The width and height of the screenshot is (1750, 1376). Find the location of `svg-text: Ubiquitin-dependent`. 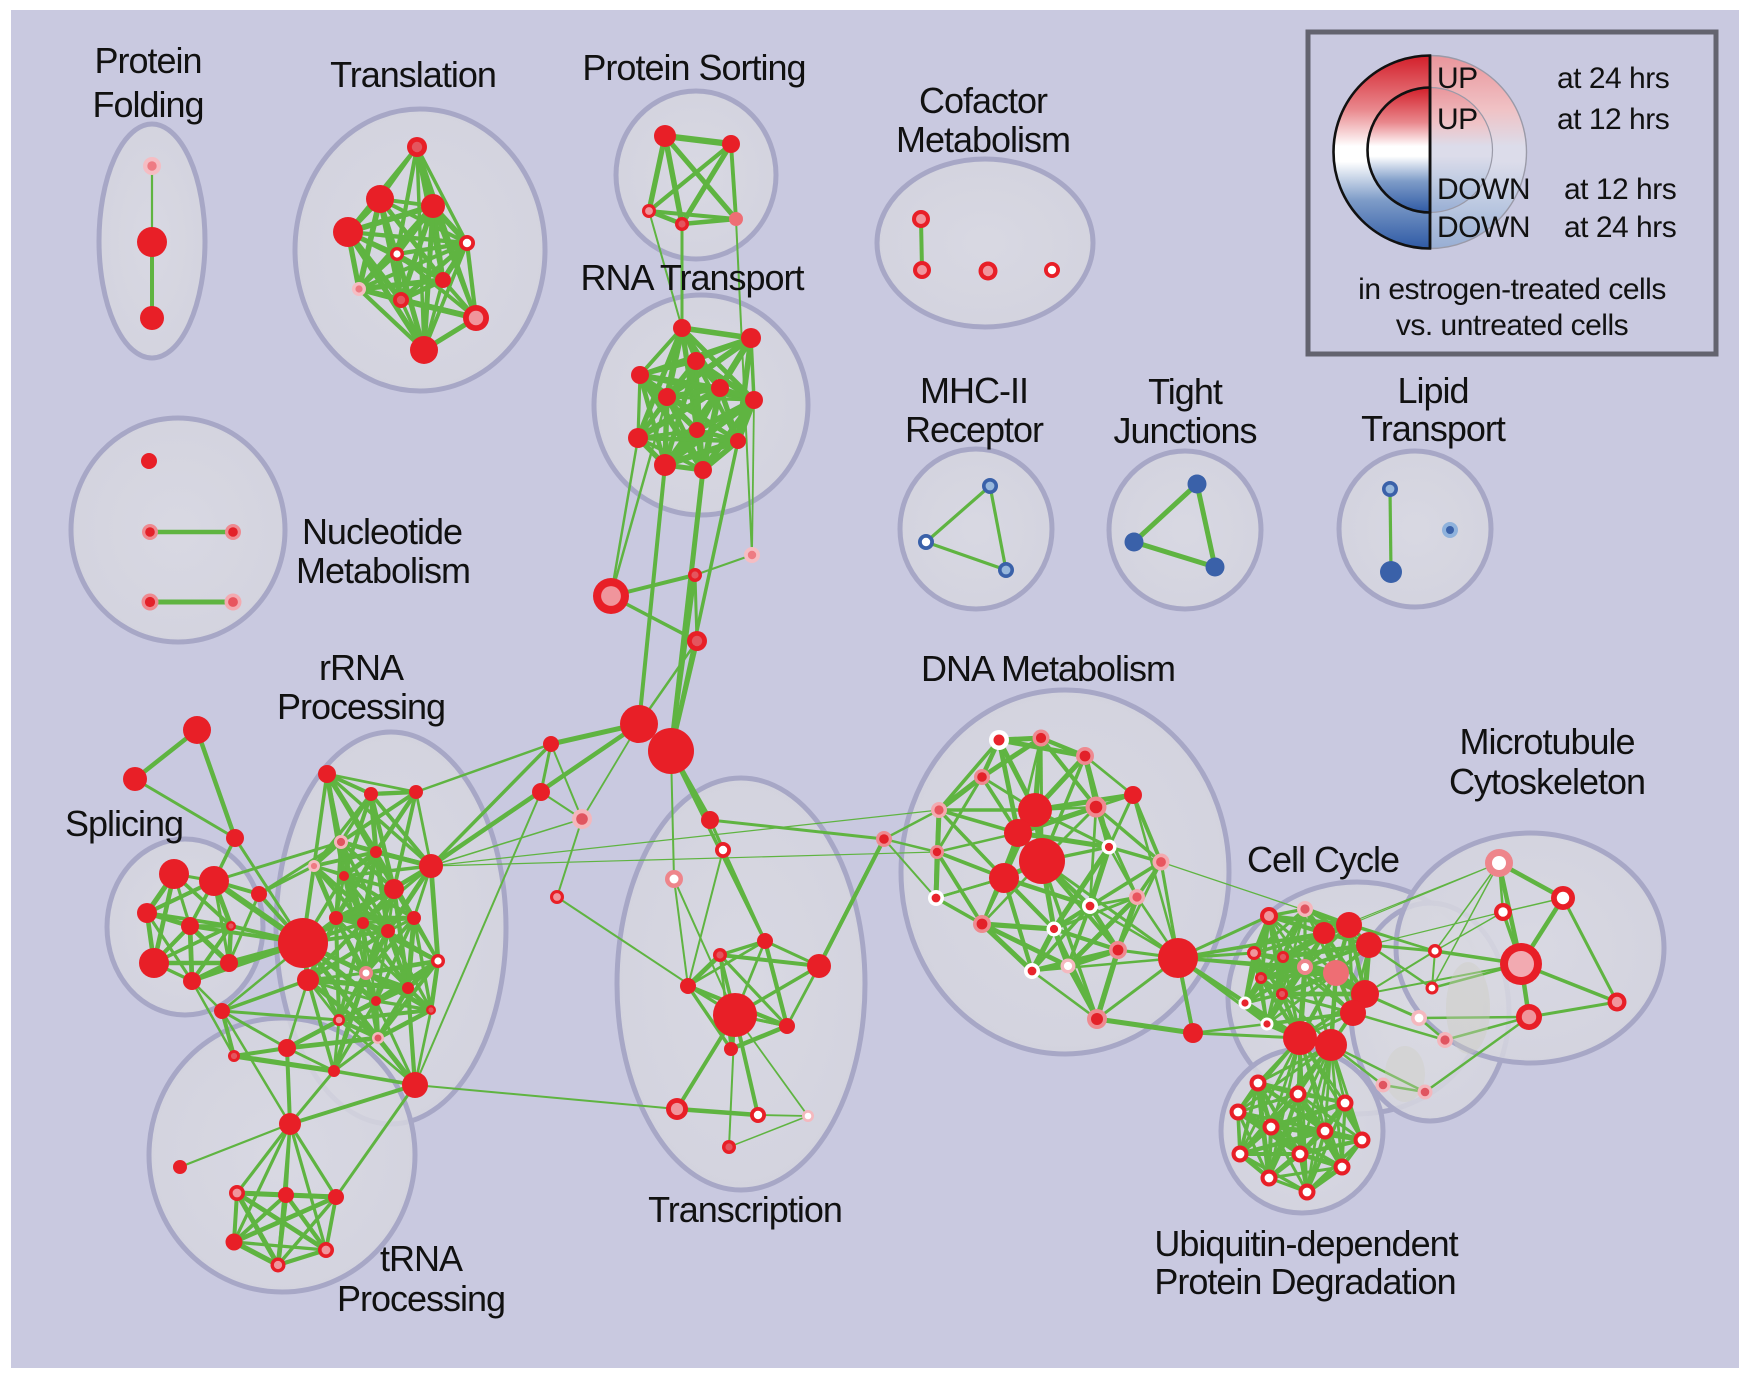

svg-text: Ubiquitin-dependent is located at coordinates (1306, 1243).